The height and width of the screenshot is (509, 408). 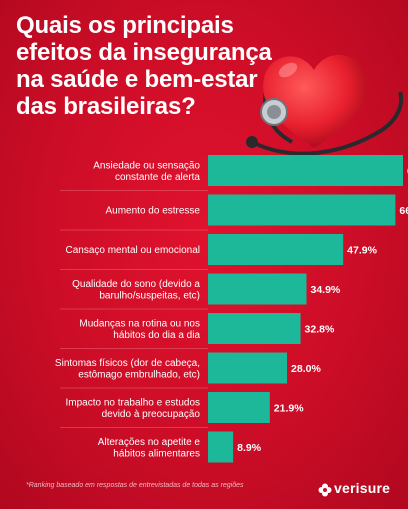 What do you see at coordinates (325, 290) in the screenshot?
I see `value-label-4: 34.9%` at bounding box center [325, 290].